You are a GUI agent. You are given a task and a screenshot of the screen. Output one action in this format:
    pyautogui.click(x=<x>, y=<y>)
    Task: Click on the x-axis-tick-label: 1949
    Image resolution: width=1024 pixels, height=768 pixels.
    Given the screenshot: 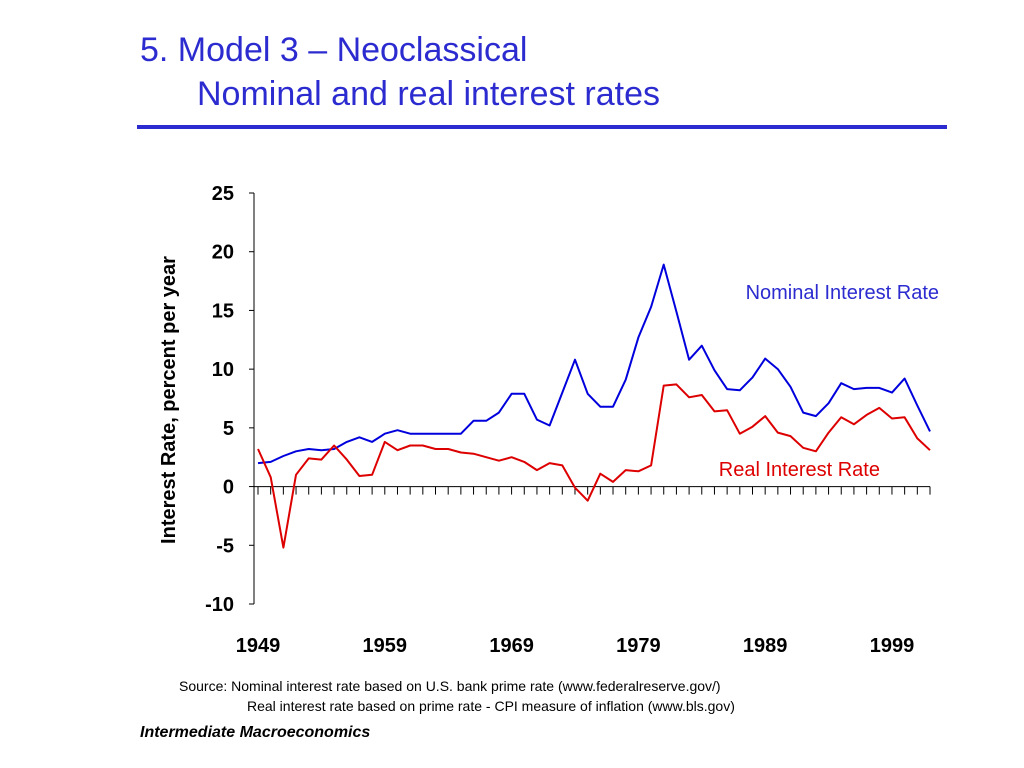 What is the action you would take?
    pyautogui.click(x=258, y=646)
    